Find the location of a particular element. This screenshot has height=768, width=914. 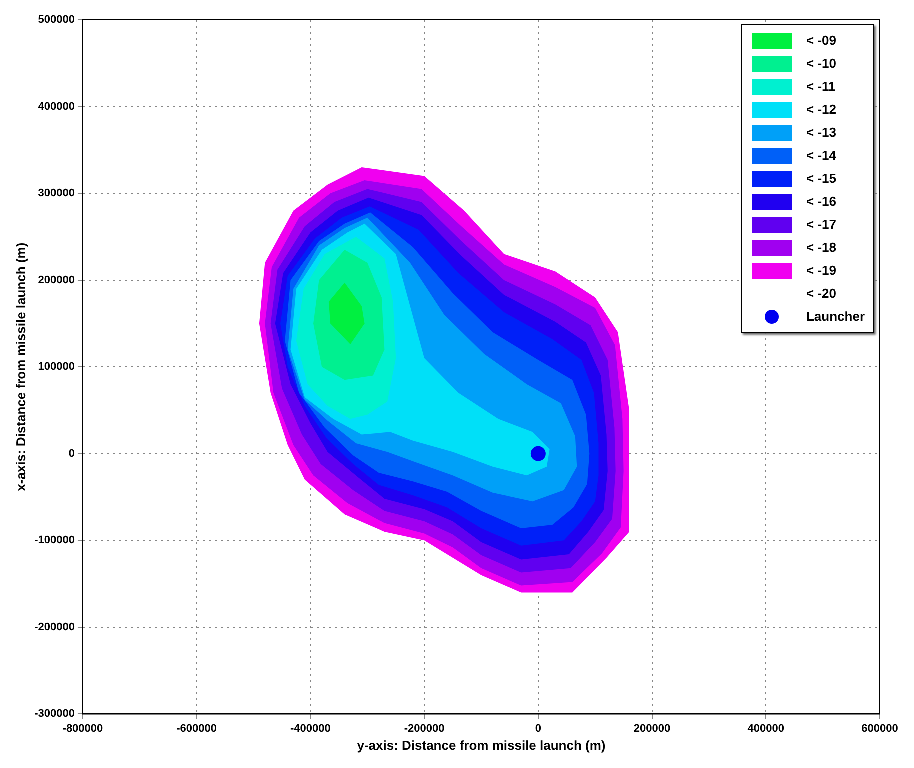

x-tick-label: 400000 is located at coordinates (766, 728).